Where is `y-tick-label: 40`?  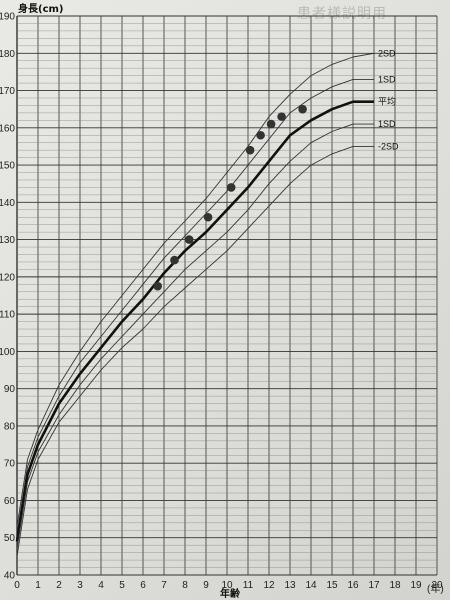 y-tick-label: 40 is located at coordinates (10, 576).